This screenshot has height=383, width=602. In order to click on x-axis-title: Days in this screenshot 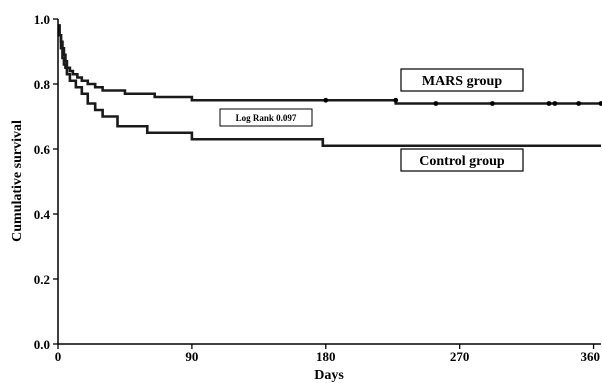, I will do `click(329, 375)`.